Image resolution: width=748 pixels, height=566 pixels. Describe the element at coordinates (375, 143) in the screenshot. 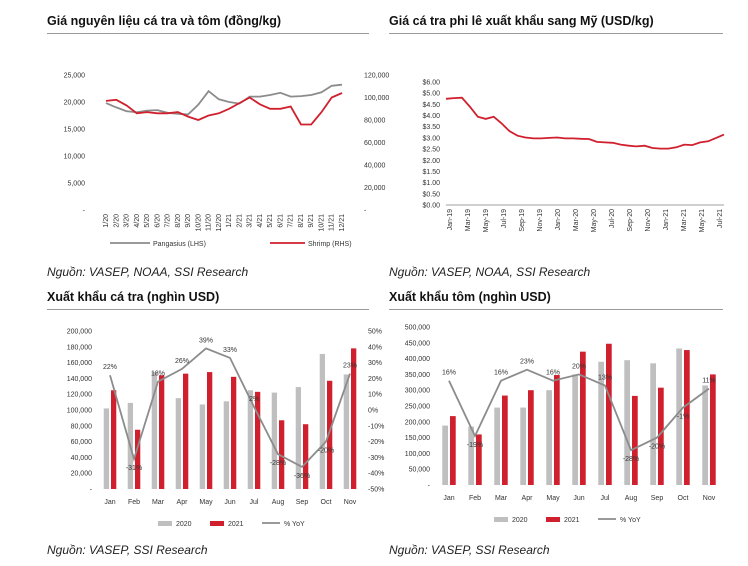

I see `y-tick-label-right: 60,000` at that location.